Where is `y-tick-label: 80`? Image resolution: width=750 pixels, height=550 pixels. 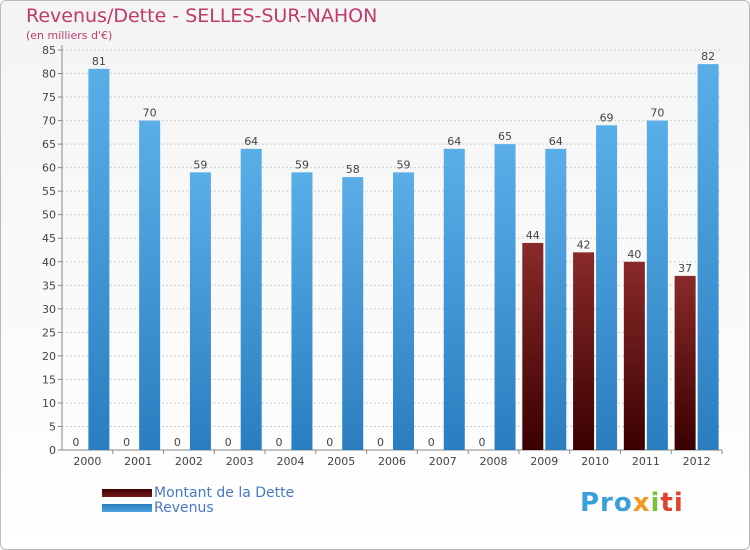
y-tick-label: 80 is located at coordinates (49, 74).